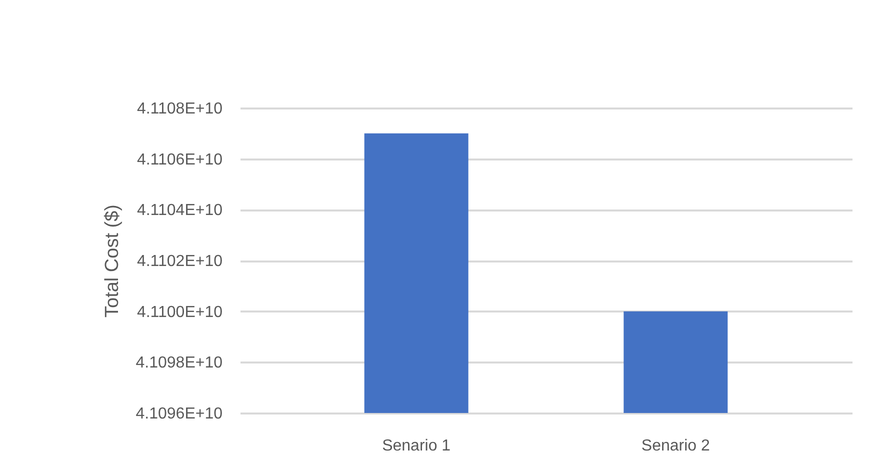 This screenshot has height=476, width=895. I want to click on y-tick-label: 4.1100E+10, so click(179, 312).